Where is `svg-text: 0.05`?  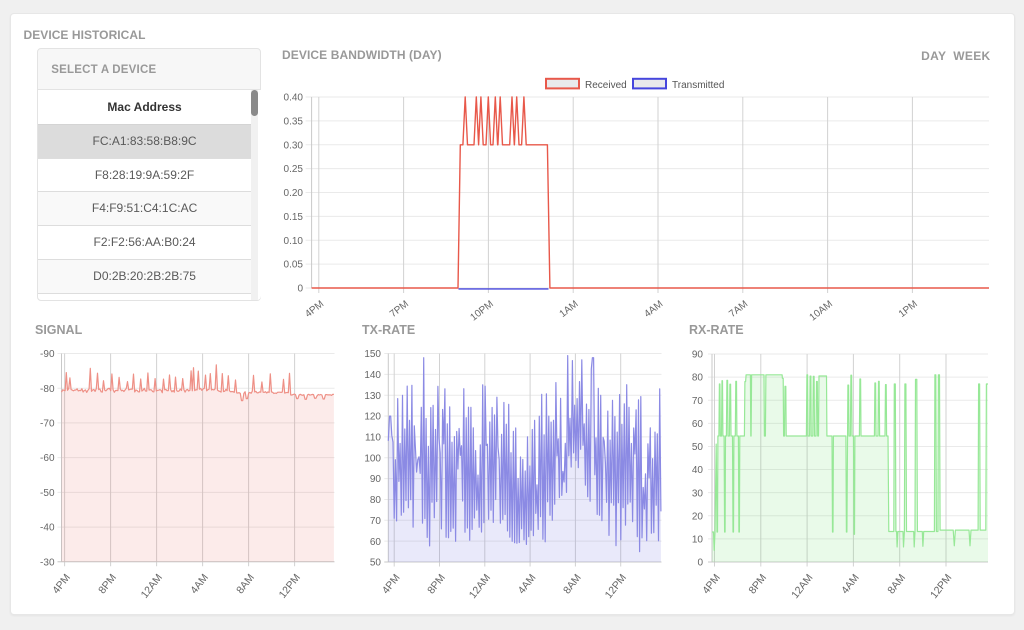
svg-text: 0.05 is located at coordinates (294, 265).